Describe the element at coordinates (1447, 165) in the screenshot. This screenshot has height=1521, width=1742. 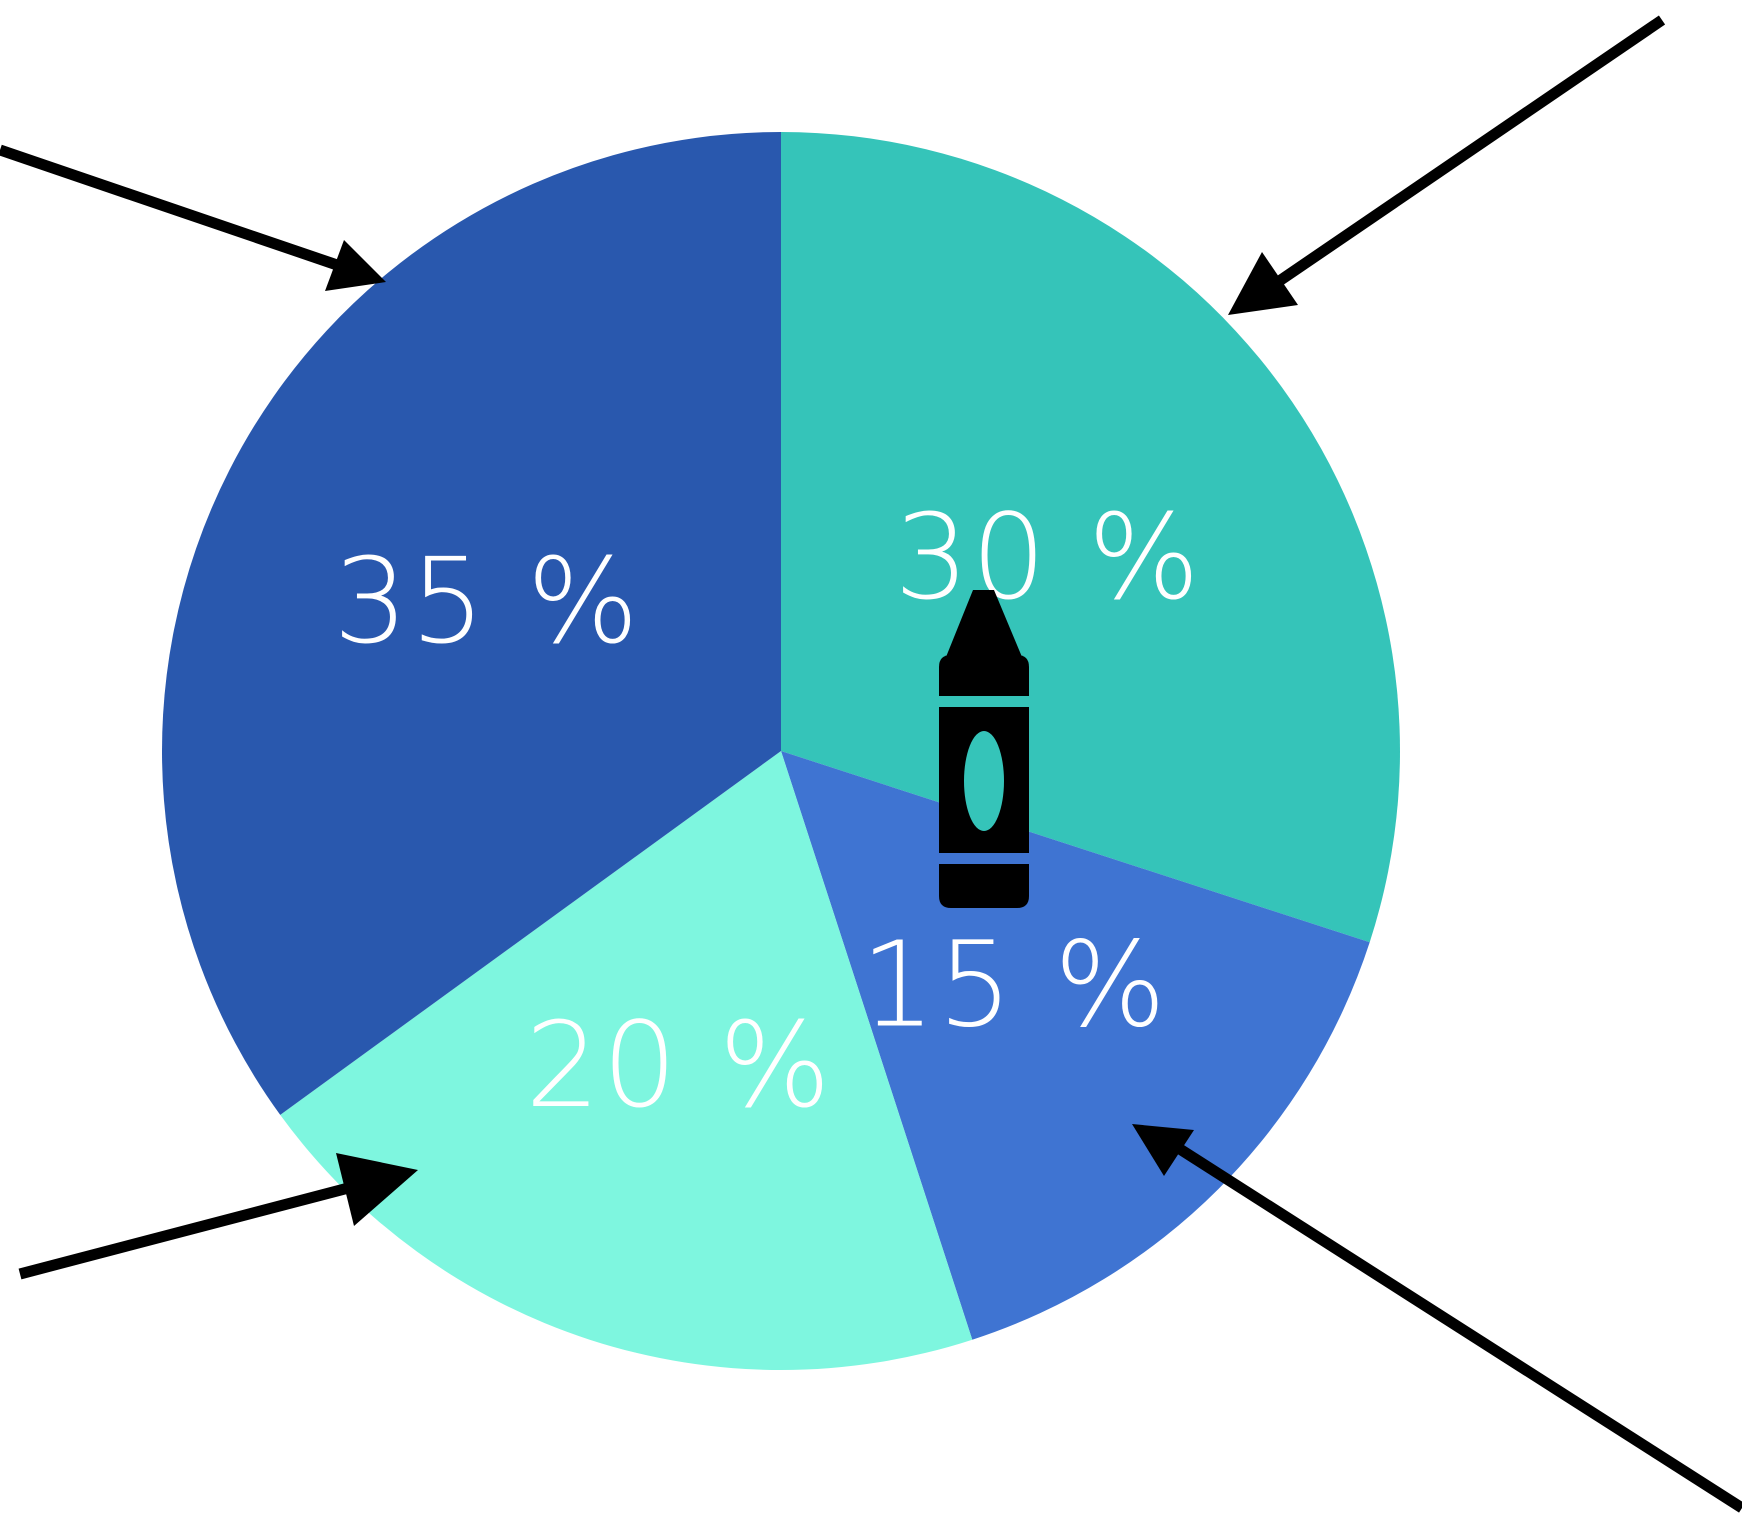
I see `arrow-top-right` at that location.